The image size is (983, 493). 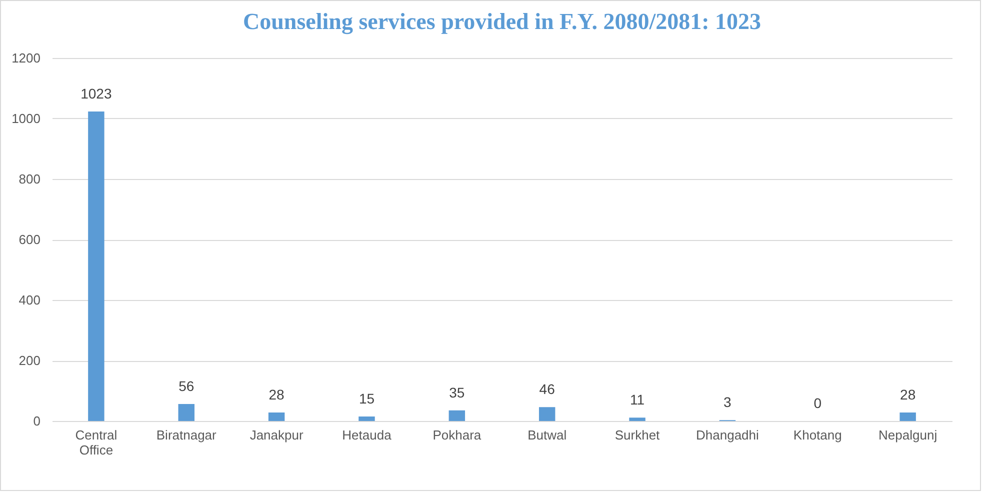 What do you see at coordinates (547, 435) in the screenshot?
I see `x-tick-label: Butwal` at bounding box center [547, 435].